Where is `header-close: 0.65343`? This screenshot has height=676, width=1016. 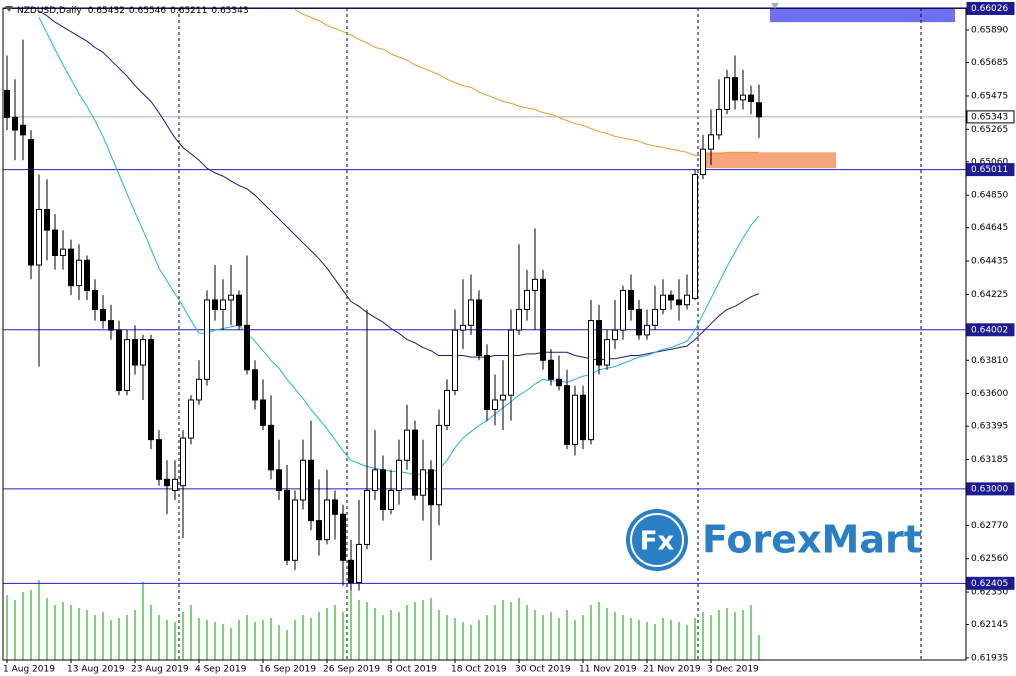 header-close: 0.65343 is located at coordinates (229, 11).